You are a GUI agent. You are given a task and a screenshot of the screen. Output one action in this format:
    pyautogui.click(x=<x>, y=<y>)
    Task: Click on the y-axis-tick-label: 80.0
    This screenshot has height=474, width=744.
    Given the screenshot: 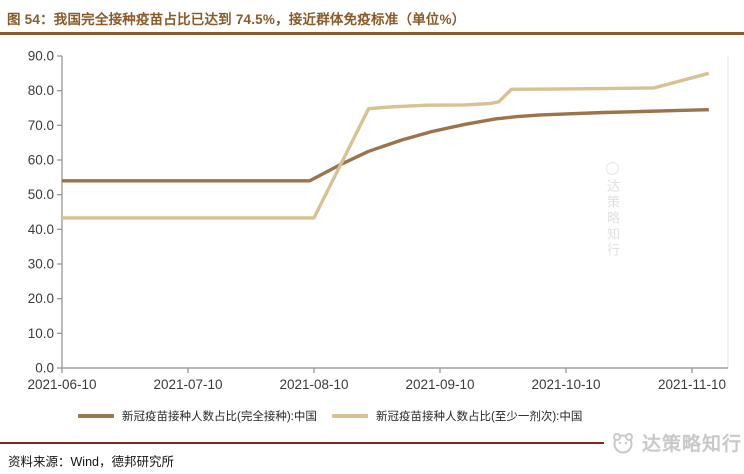 What is the action you would take?
    pyautogui.click(x=41, y=90)
    